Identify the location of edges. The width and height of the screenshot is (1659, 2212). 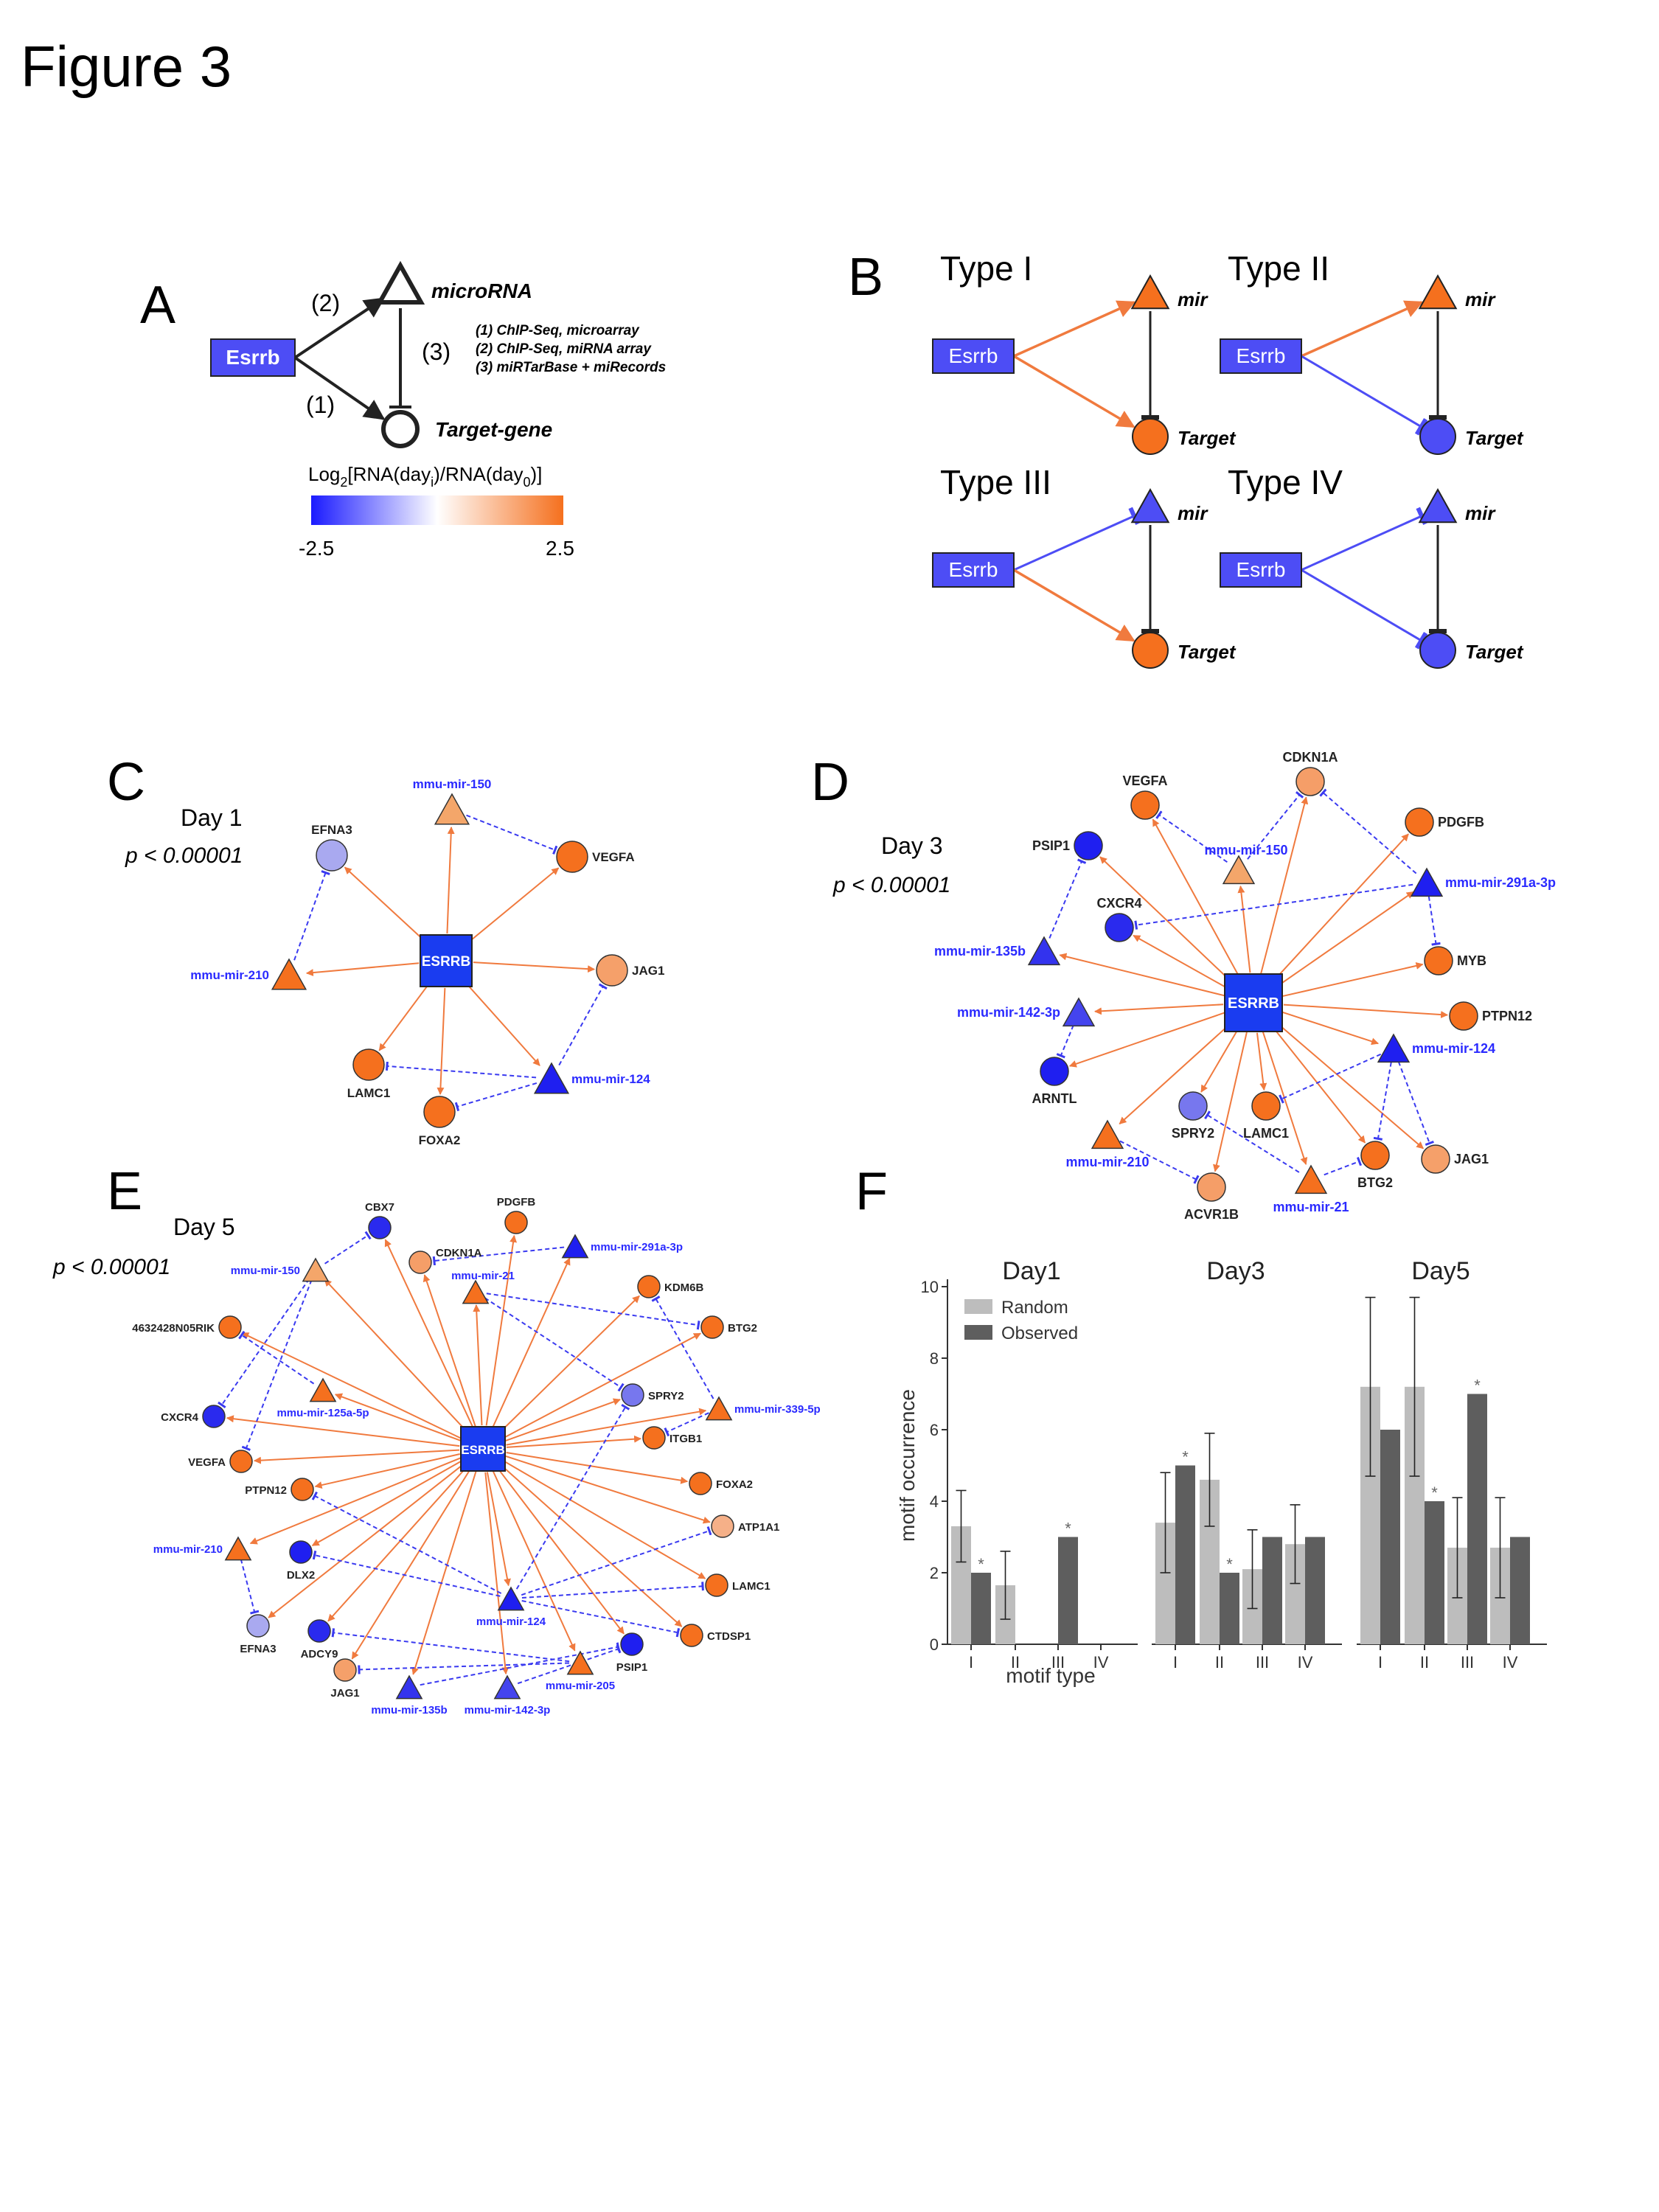
(1248, 986).